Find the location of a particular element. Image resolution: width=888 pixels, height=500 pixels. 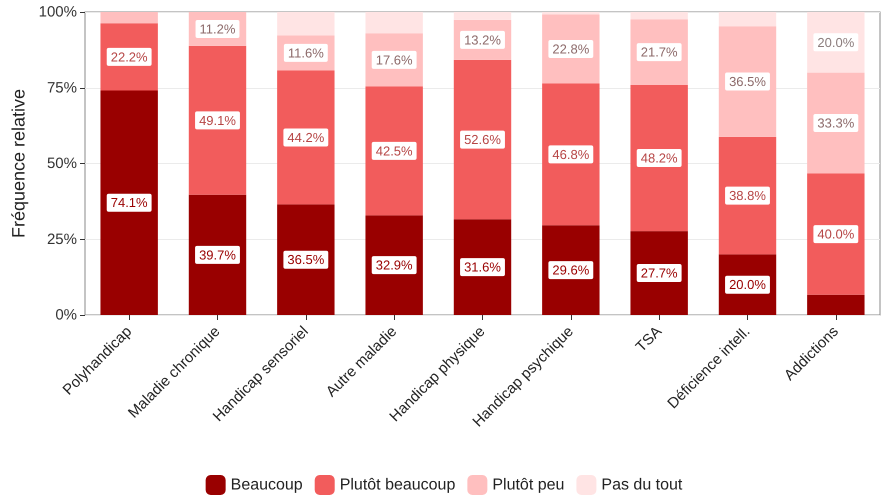

data-label: 13.2% is located at coordinates (483, 40).